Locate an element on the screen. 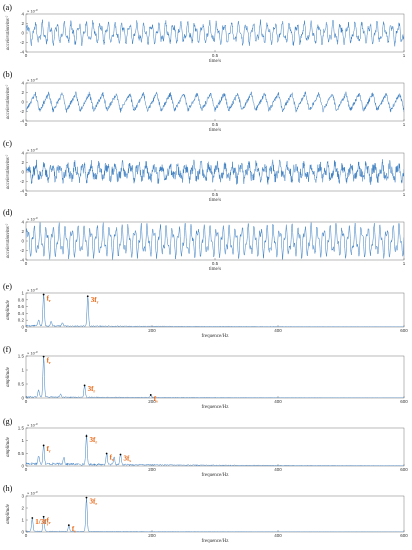 This screenshot has width=412, height=550. y-tick-label: -2 is located at coordinates (22, 181).